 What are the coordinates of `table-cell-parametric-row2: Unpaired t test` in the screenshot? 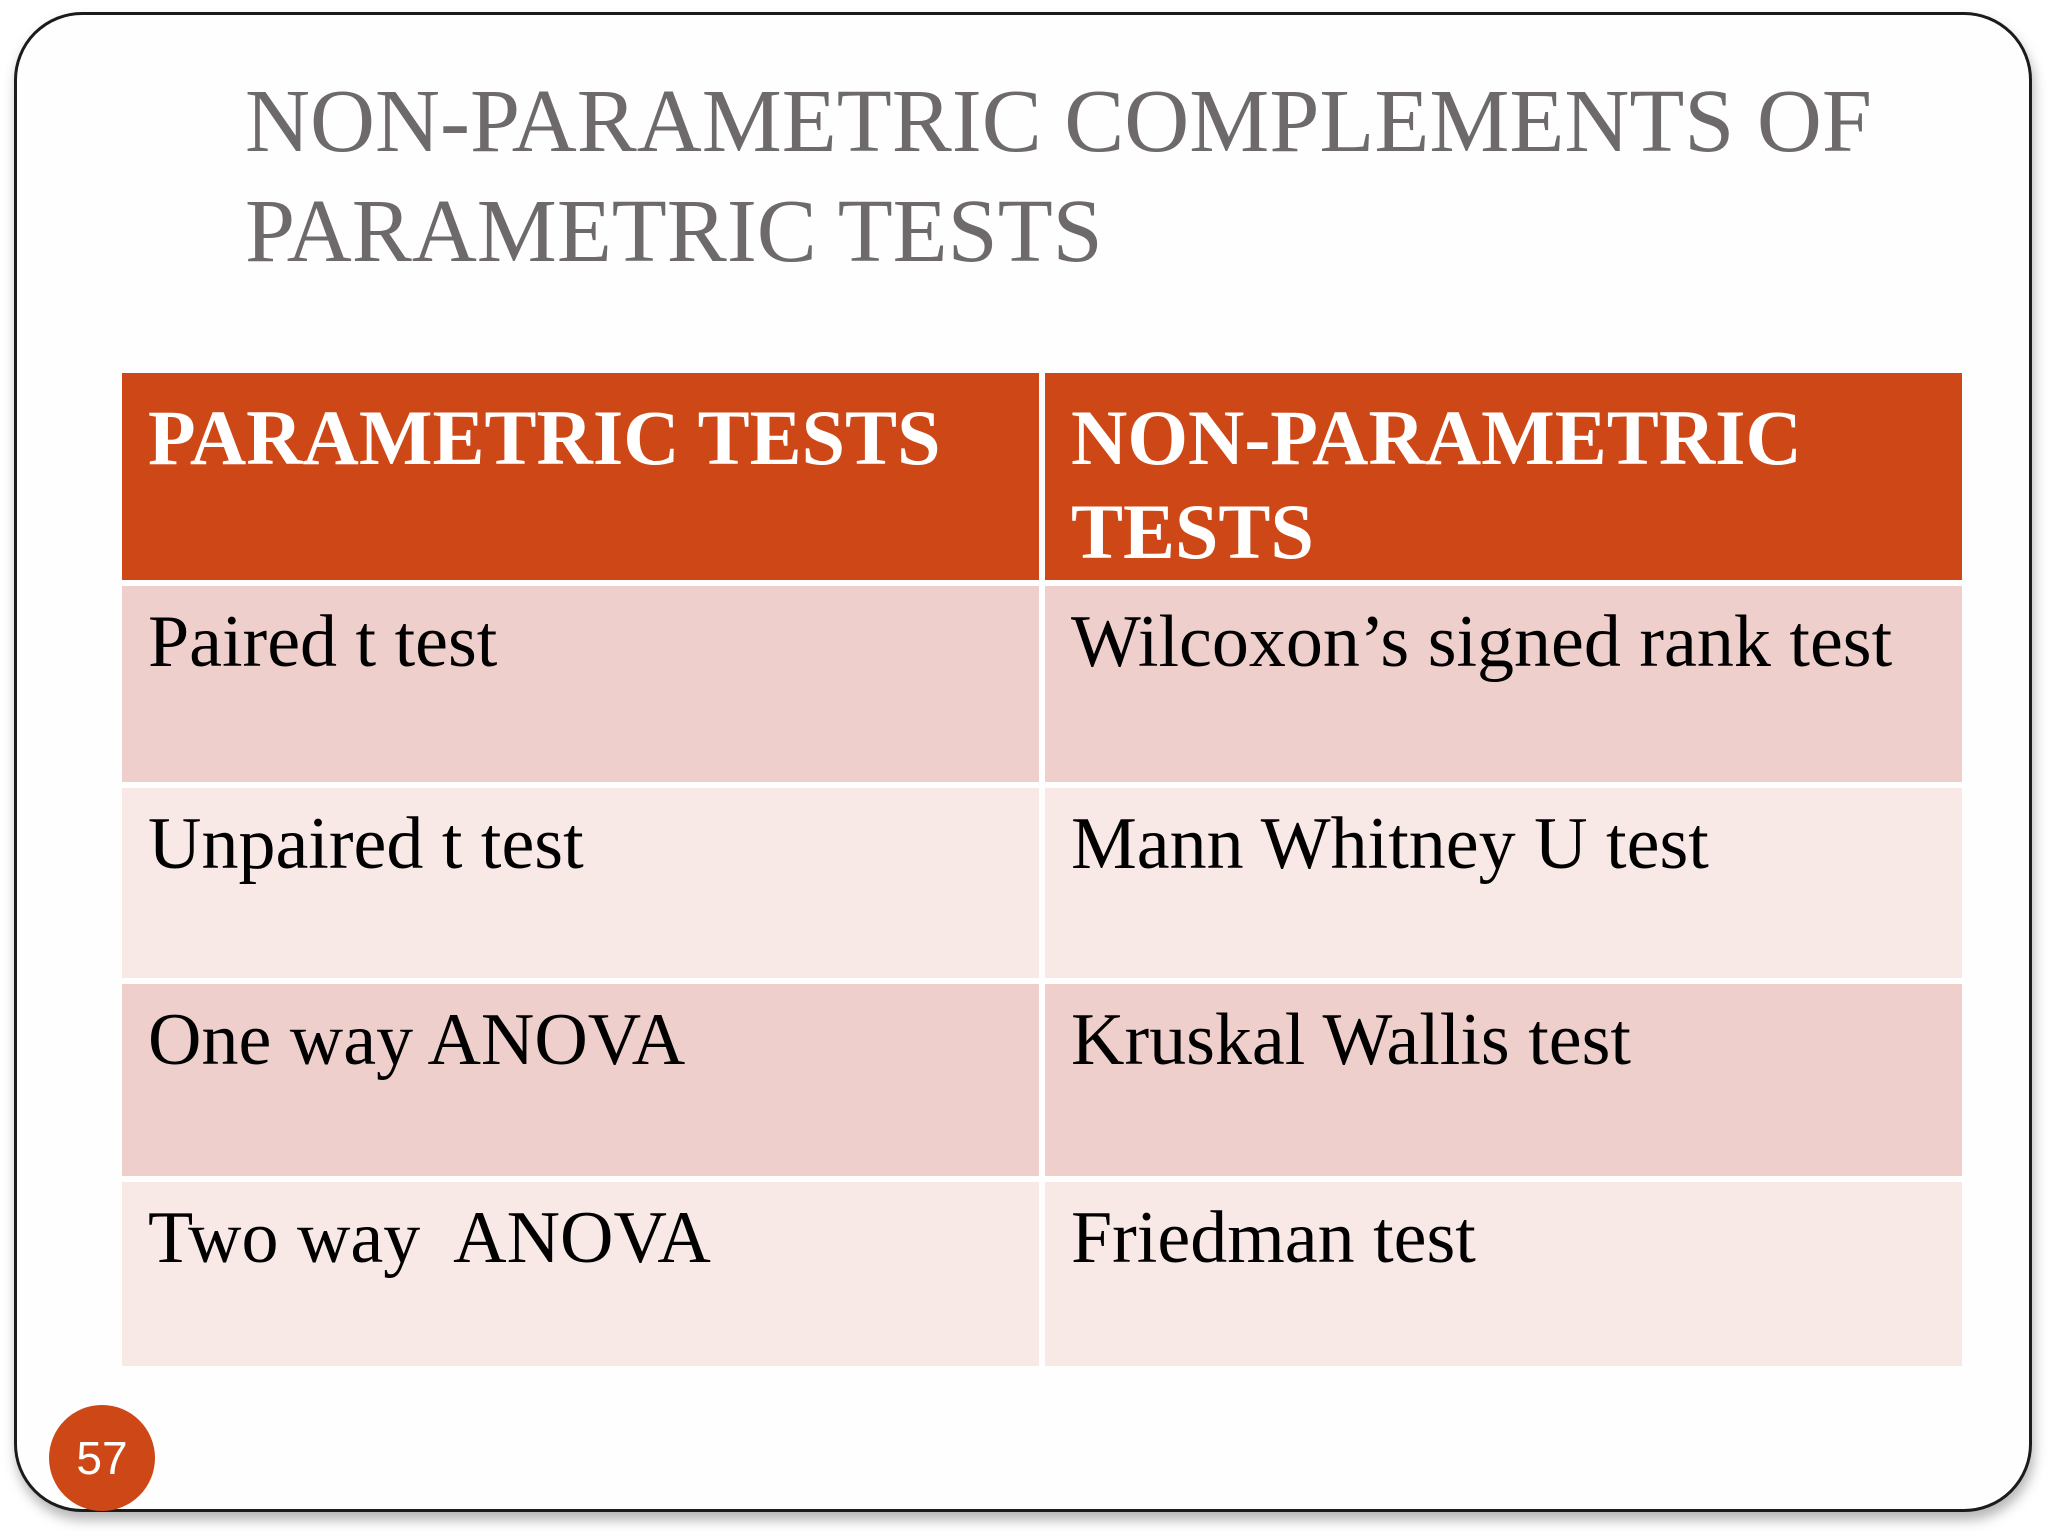 It's located at (580, 883).